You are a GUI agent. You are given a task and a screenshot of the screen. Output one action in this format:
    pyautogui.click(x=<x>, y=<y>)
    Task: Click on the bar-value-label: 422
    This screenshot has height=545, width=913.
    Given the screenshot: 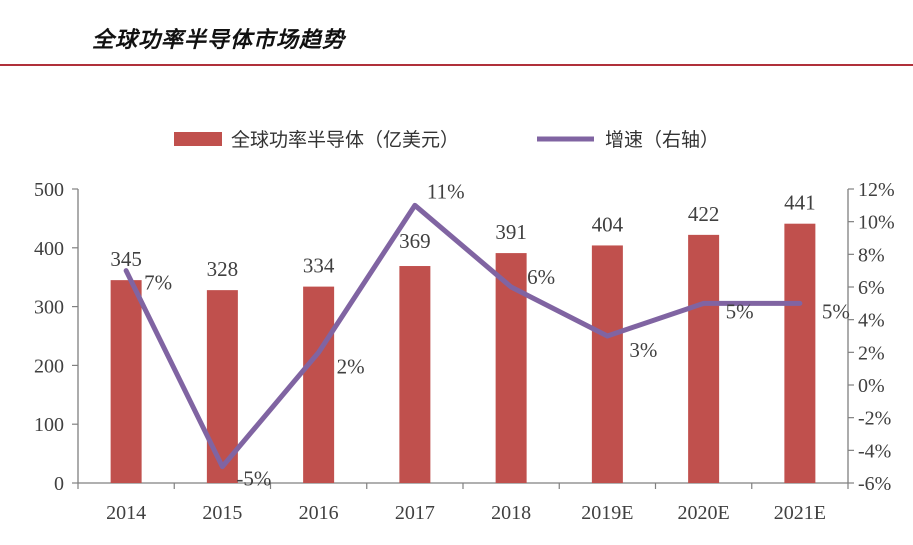 What is the action you would take?
    pyautogui.click(x=704, y=214)
    